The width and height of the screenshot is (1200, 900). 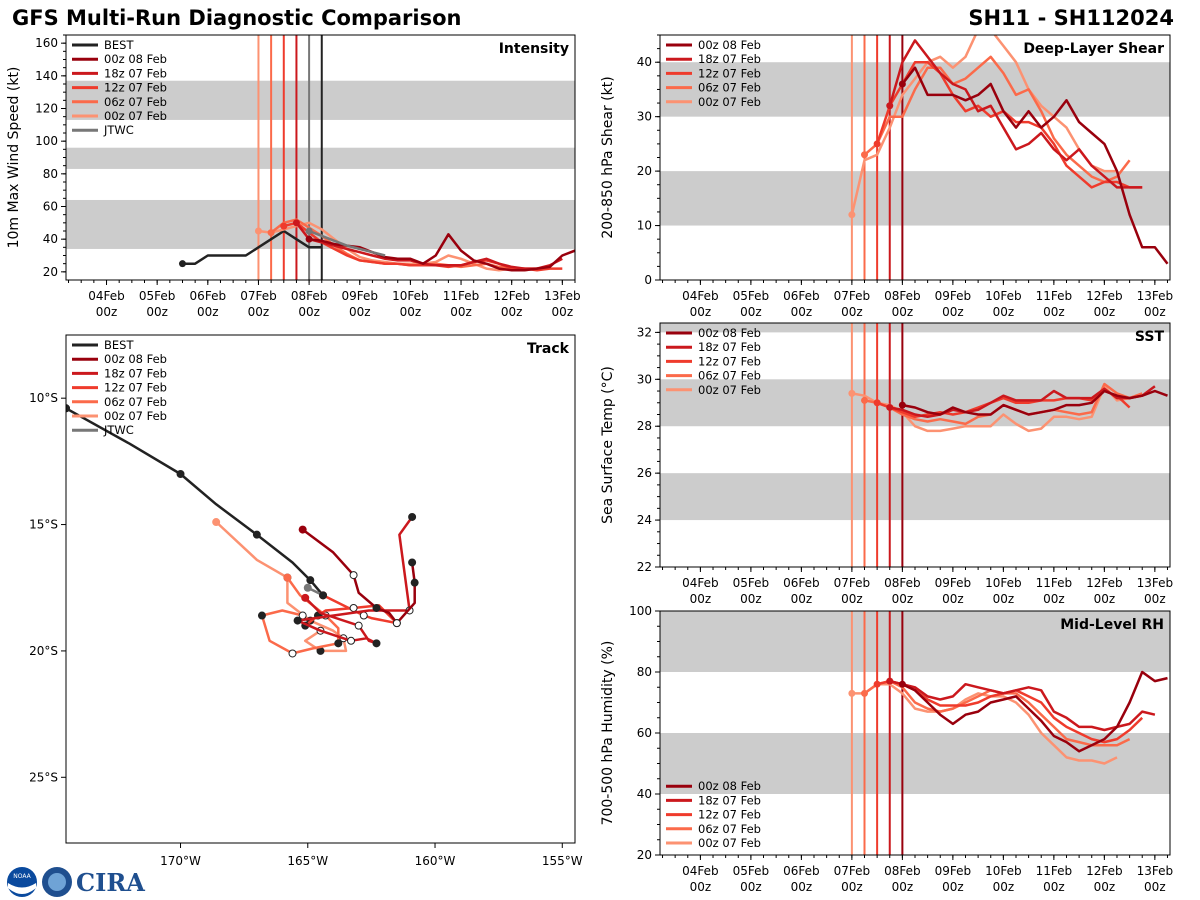 I want to click on series-init-point-jtwc, so click(x=309, y=231).